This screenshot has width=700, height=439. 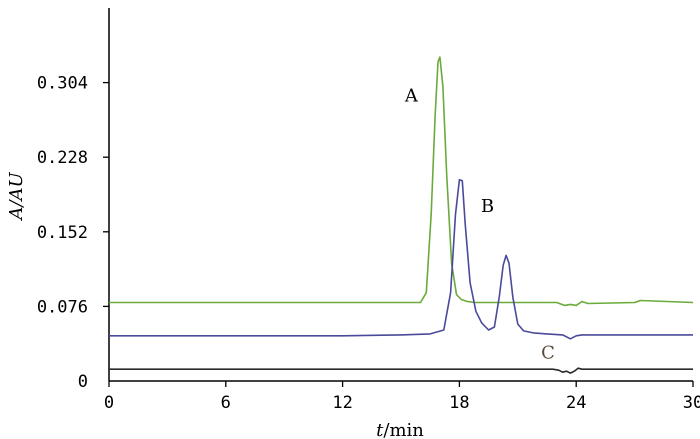 I want to click on x-tick-label: 12, so click(x=342, y=403).